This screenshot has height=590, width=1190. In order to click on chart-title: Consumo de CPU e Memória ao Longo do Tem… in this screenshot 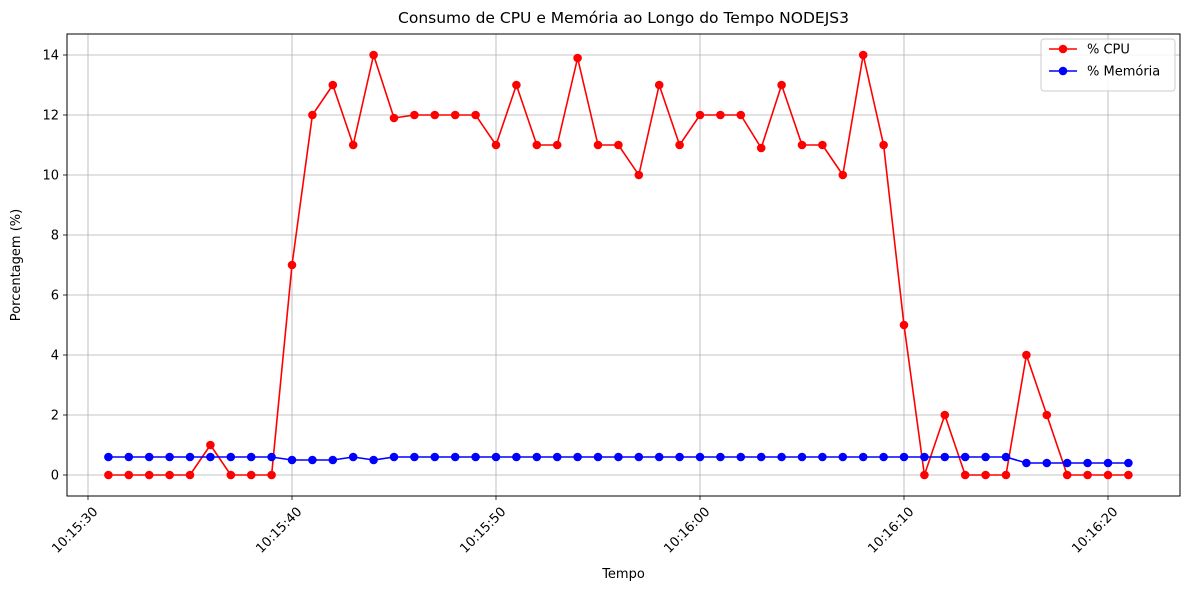, I will do `click(623, 18)`.